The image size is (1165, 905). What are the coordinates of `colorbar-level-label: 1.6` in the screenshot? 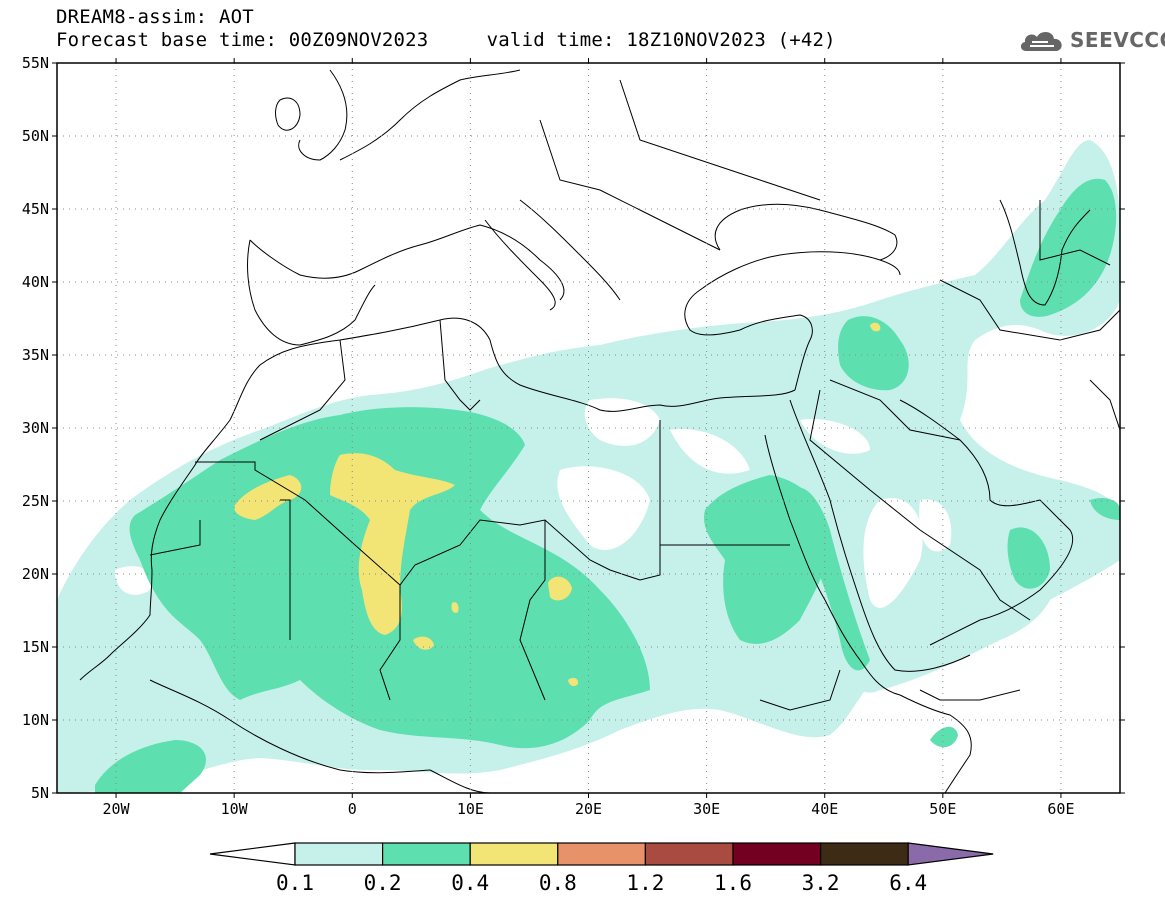 It's located at (733, 883).